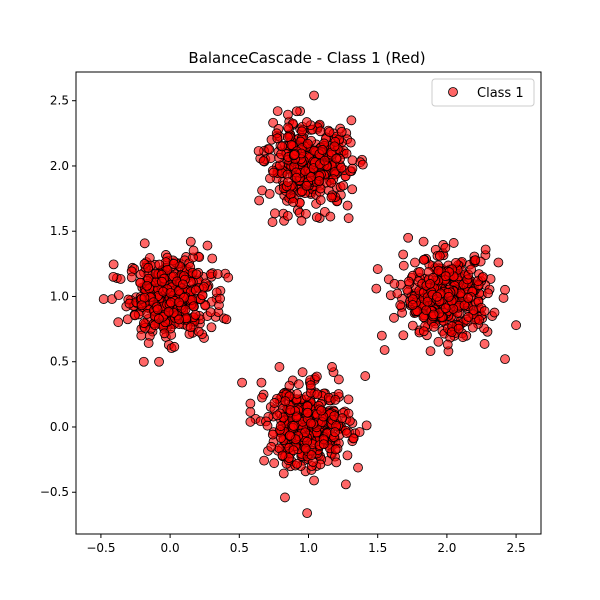 This screenshot has width=600, height=600. What do you see at coordinates (59, 231) in the screenshot?
I see `y-tick-label: 1.5` at bounding box center [59, 231].